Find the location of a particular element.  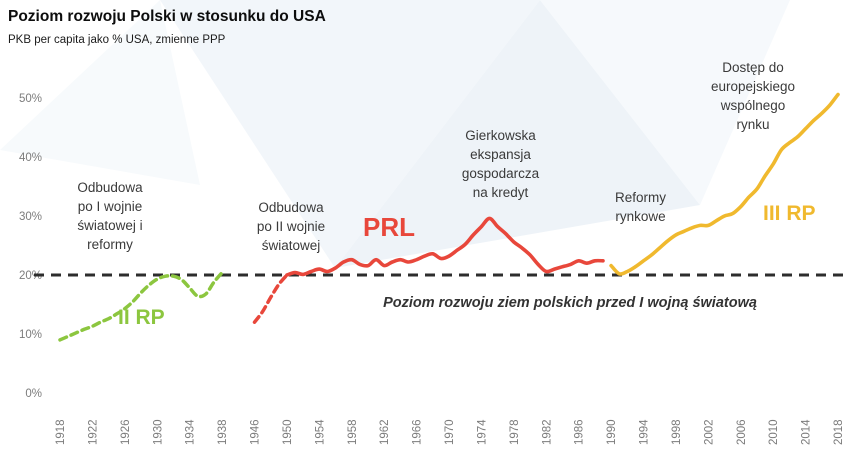

line-prl is located at coordinates (445, 246).